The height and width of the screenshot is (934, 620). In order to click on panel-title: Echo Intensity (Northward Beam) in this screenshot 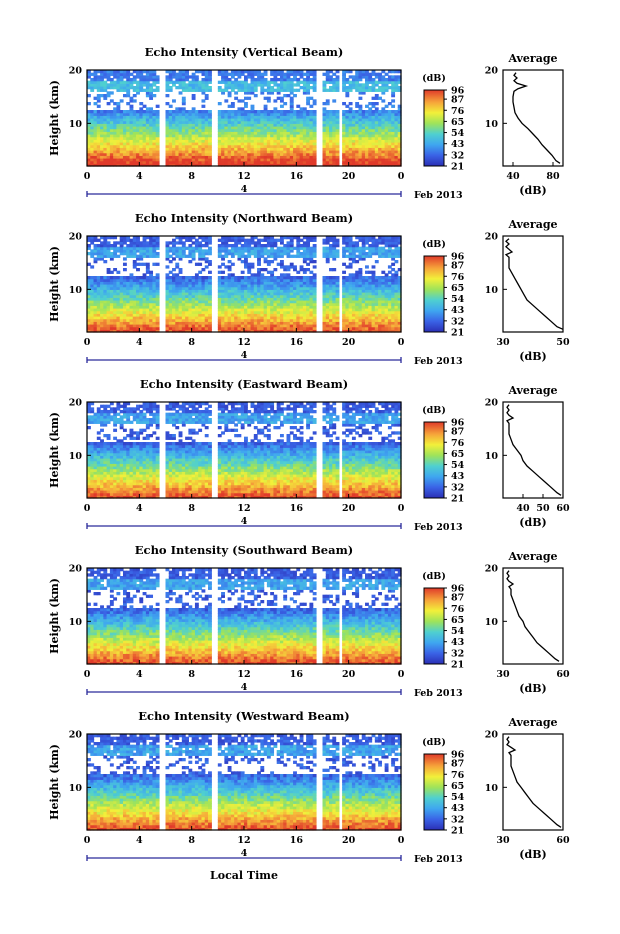, I will do `click(244, 218)`.